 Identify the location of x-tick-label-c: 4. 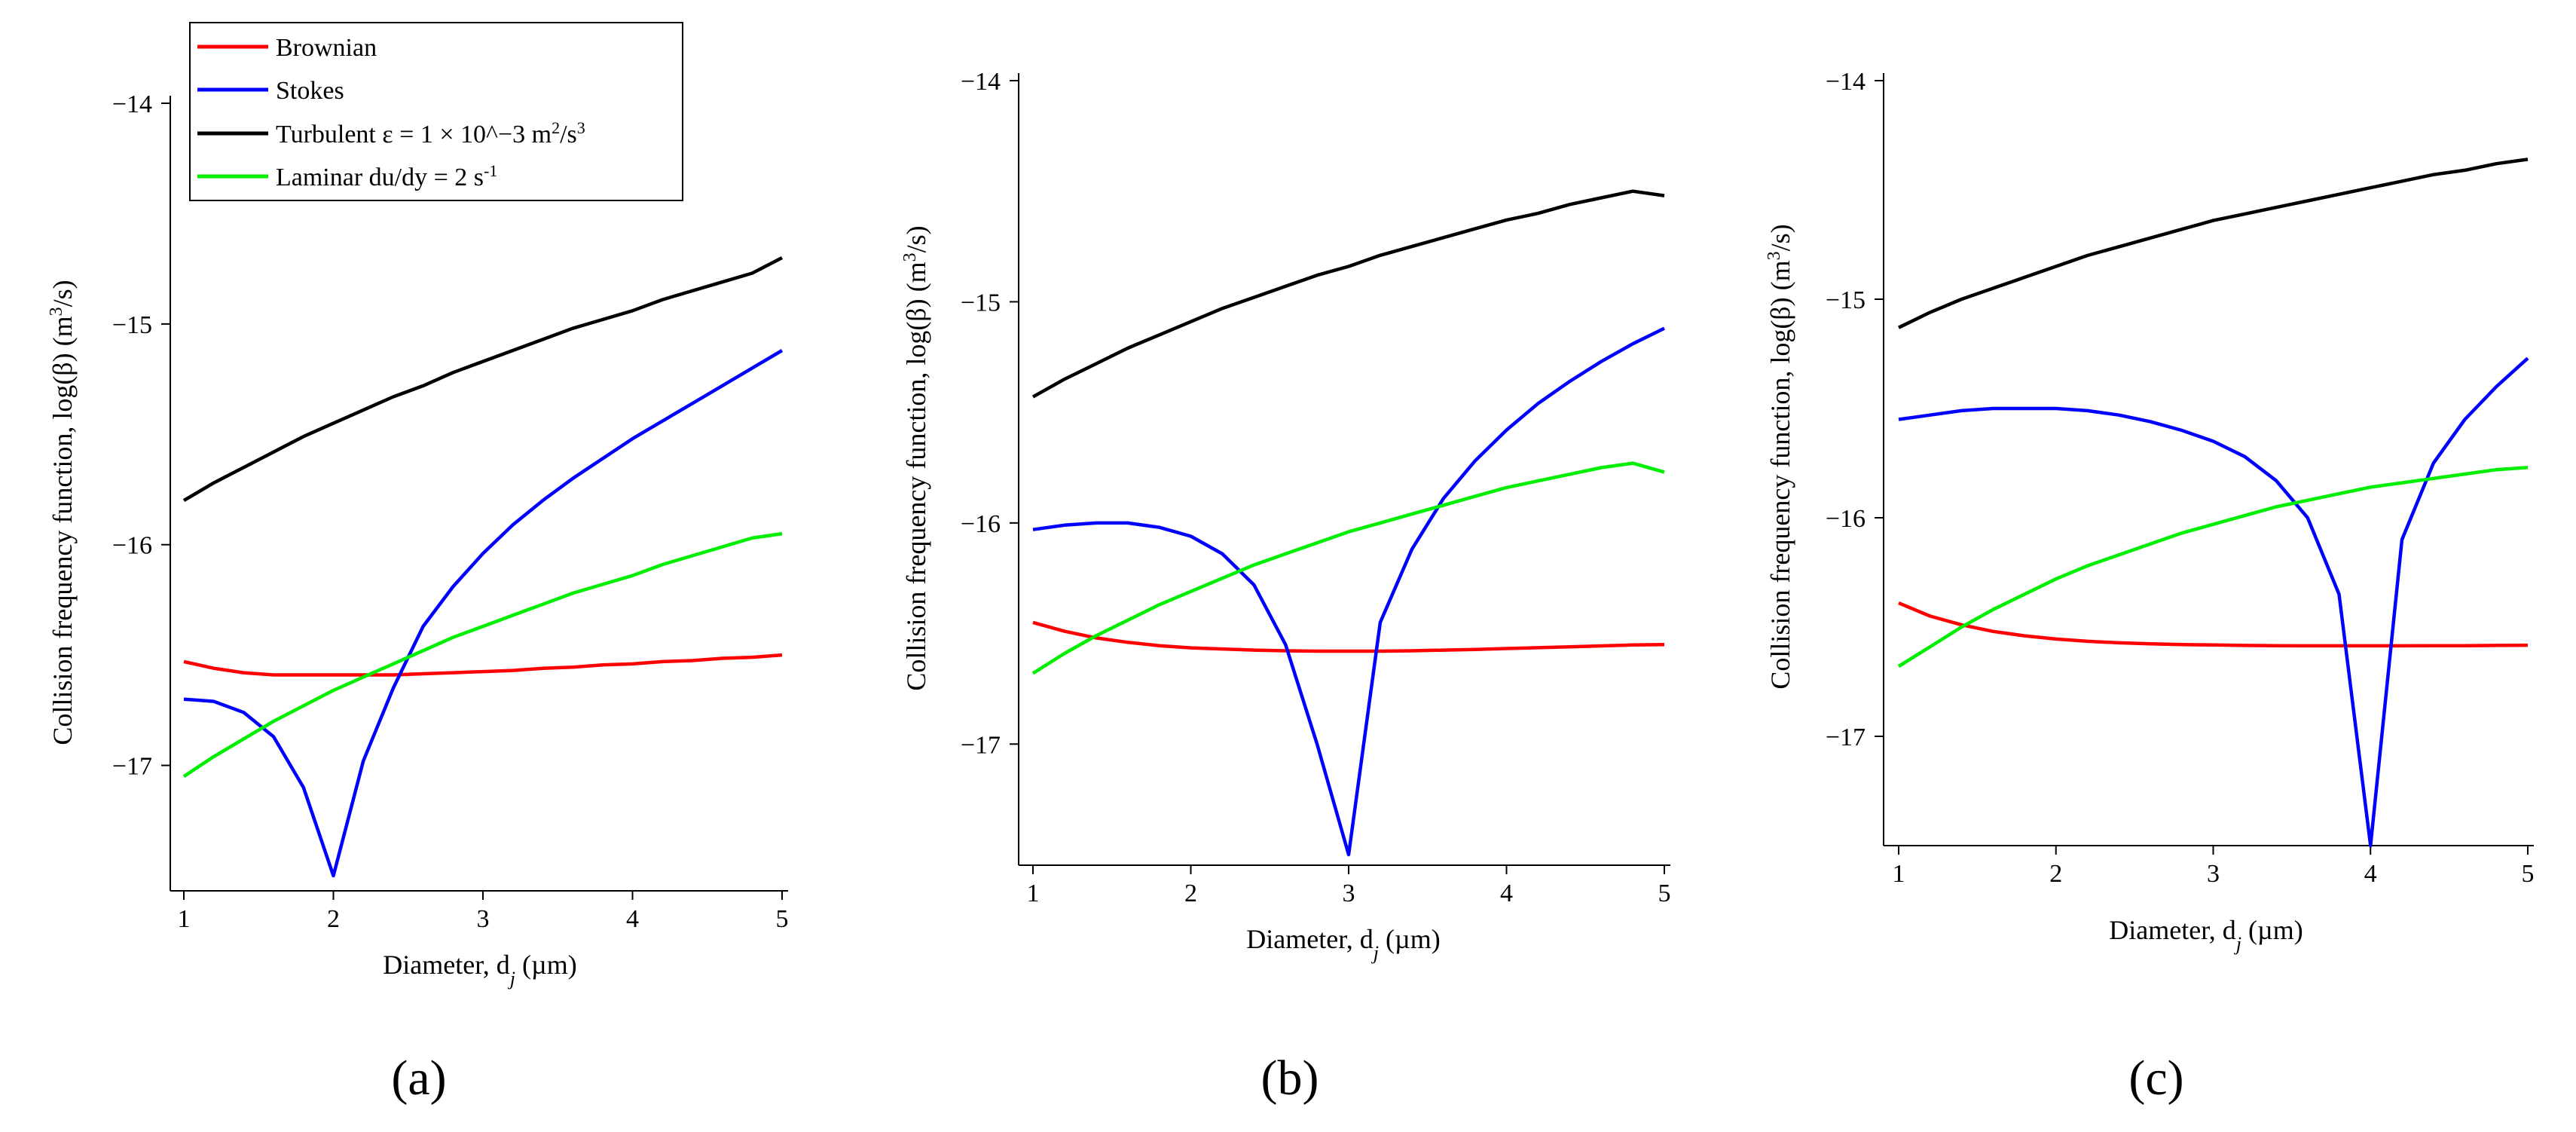
(2370, 874).